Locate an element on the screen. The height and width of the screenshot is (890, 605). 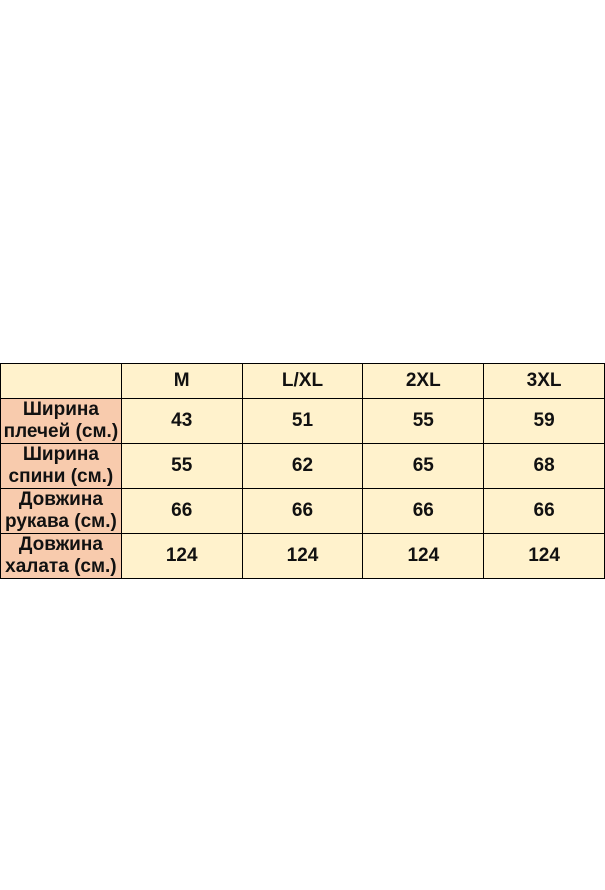
measure-value: 62 is located at coordinates (302, 466).